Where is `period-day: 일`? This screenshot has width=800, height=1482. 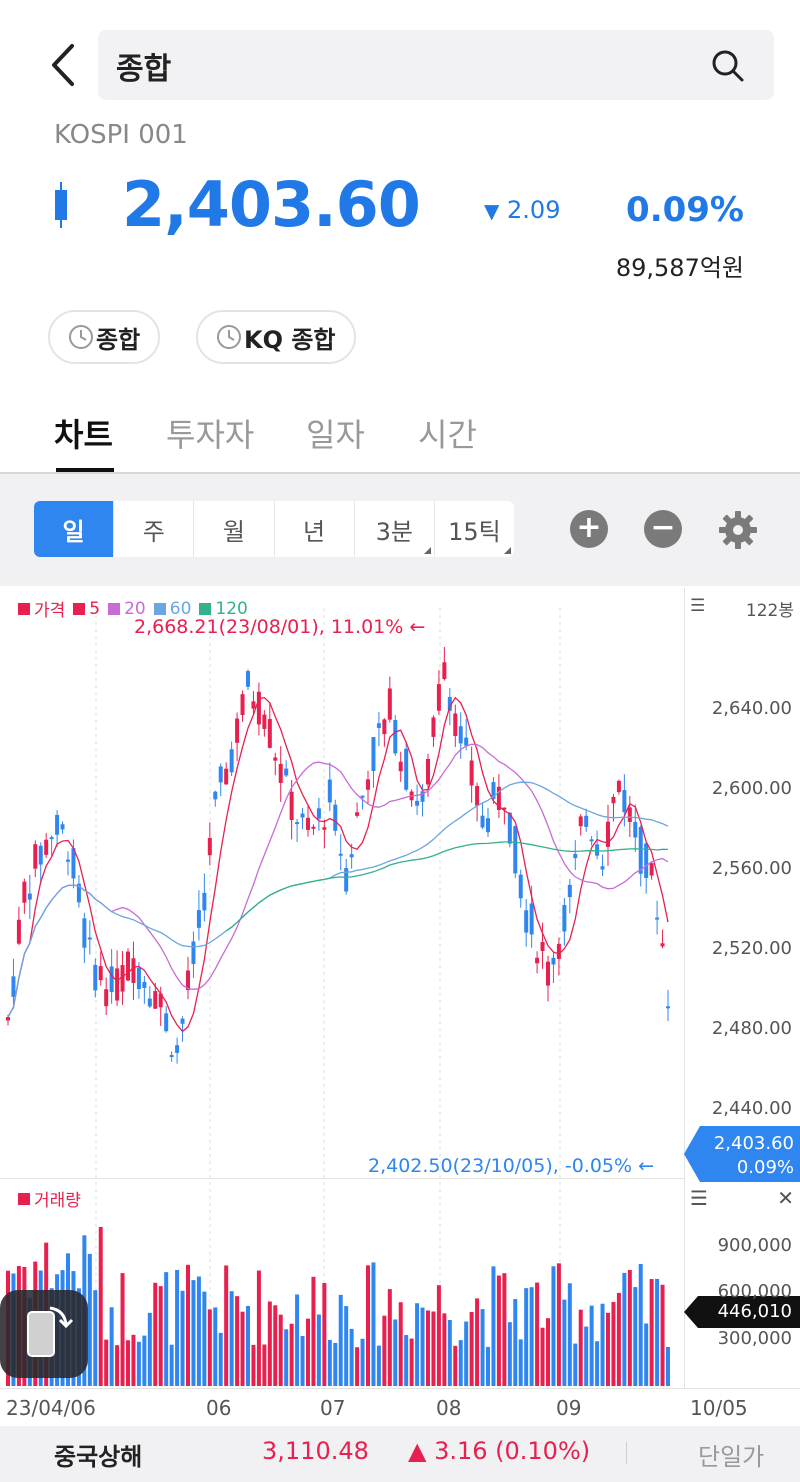 period-day: 일 is located at coordinates (74, 529).